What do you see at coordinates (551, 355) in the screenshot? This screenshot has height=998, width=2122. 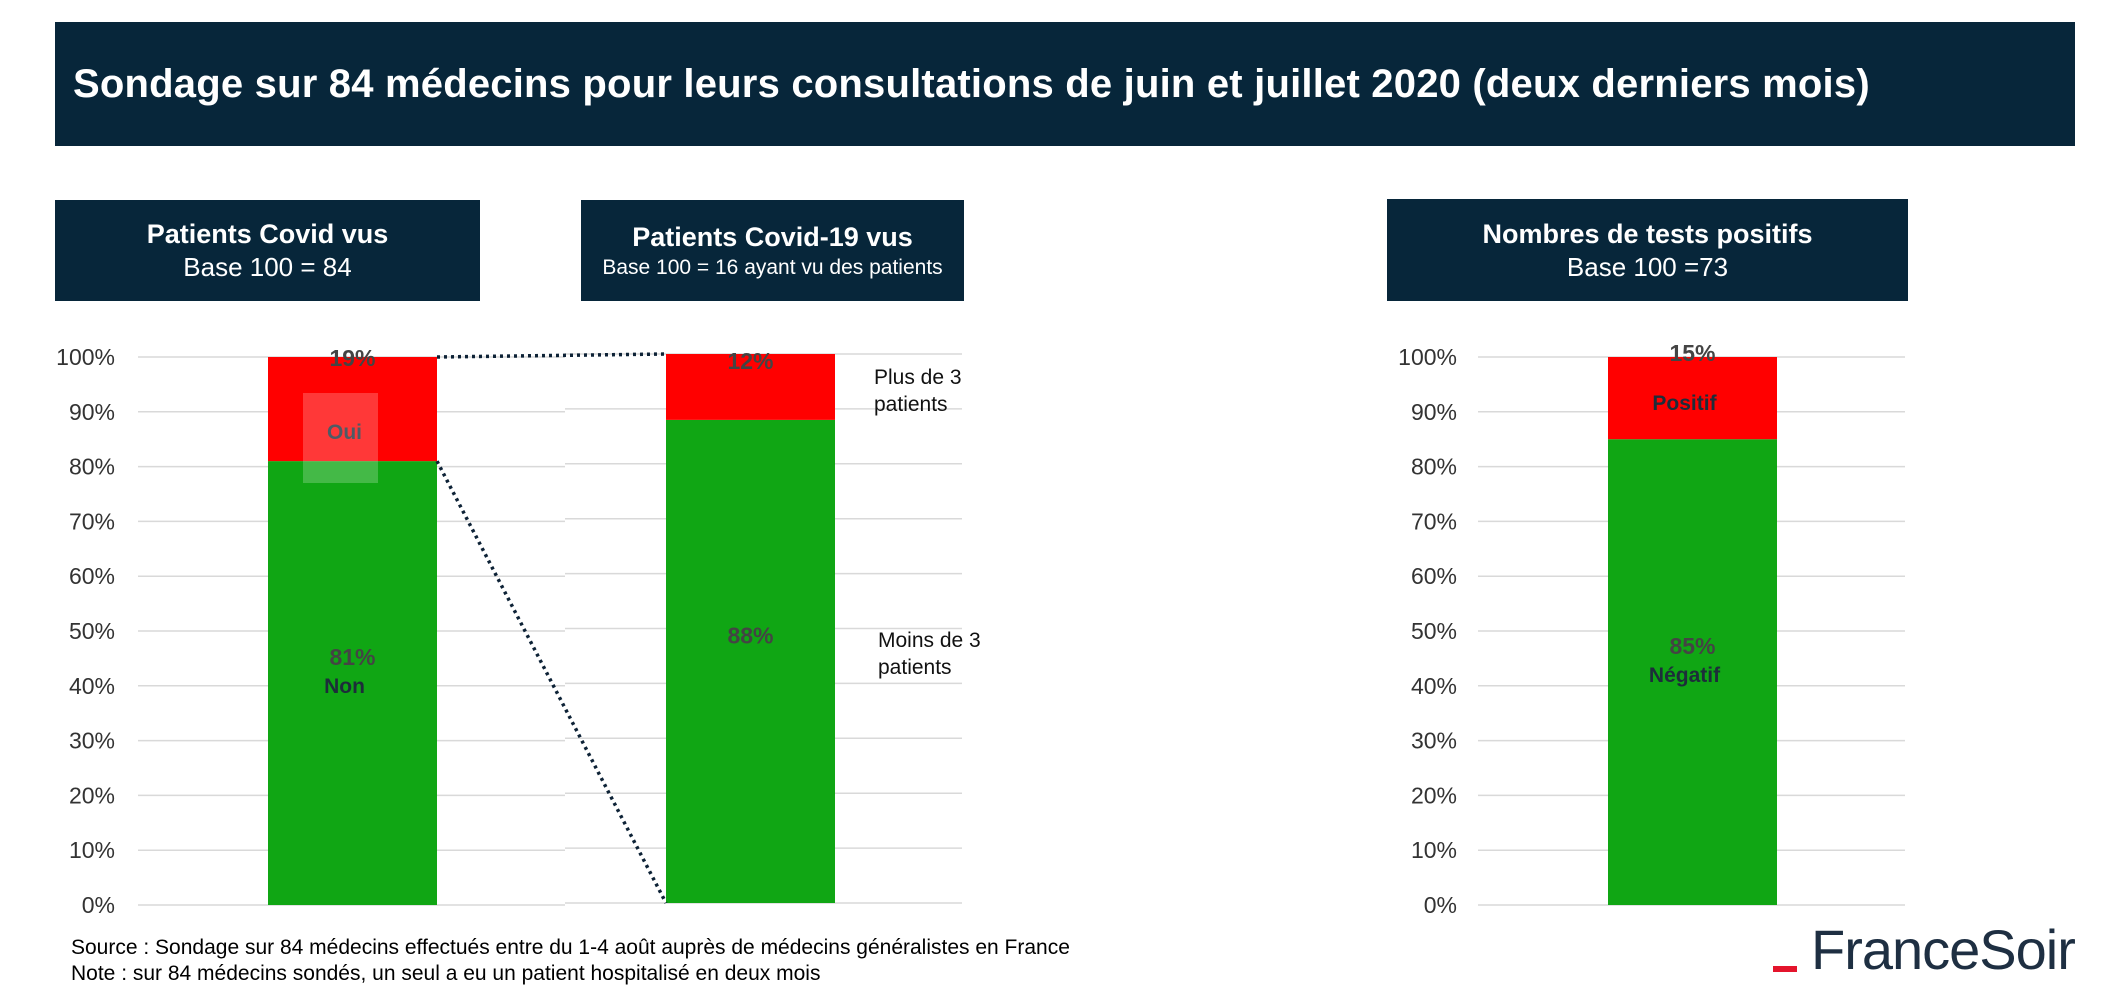 I see `connector-top` at bounding box center [551, 355].